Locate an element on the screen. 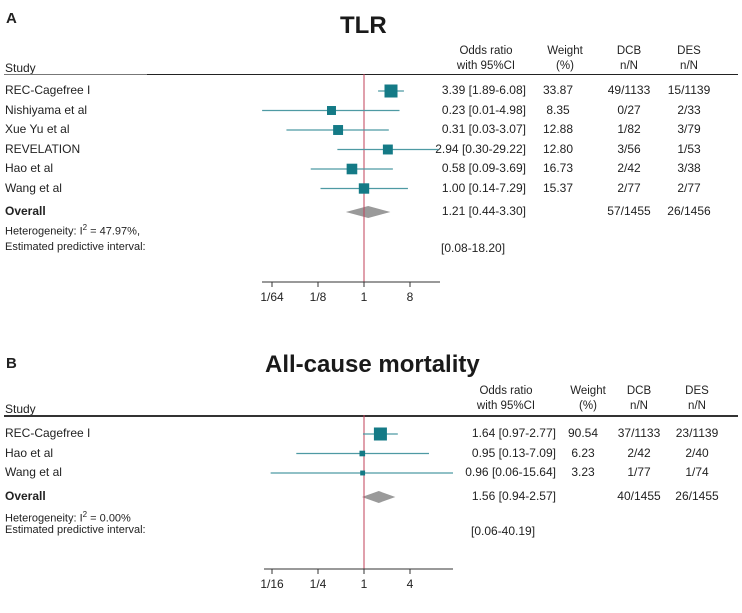  panel-letter: A is located at coordinates (11, 18).